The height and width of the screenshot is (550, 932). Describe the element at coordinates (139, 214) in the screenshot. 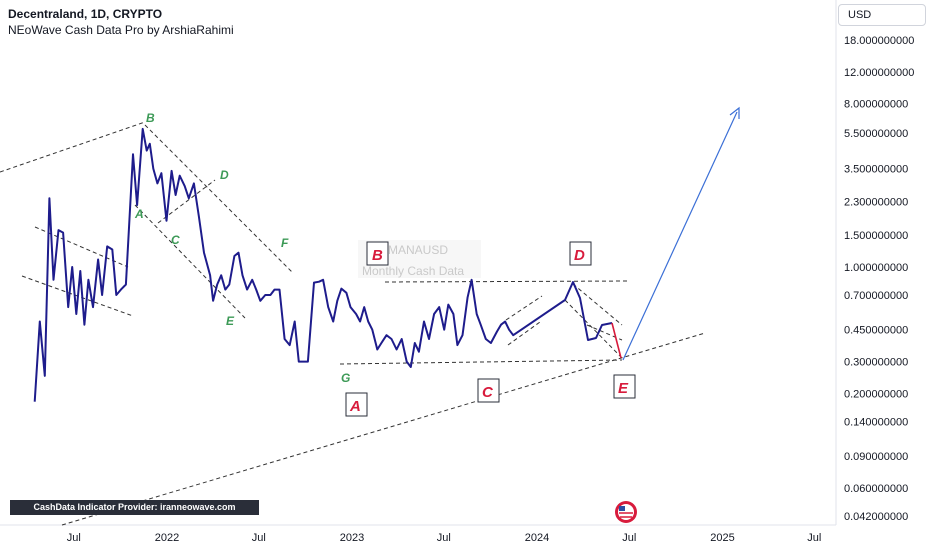

I see `wave-label-a-minor: A` at that location.